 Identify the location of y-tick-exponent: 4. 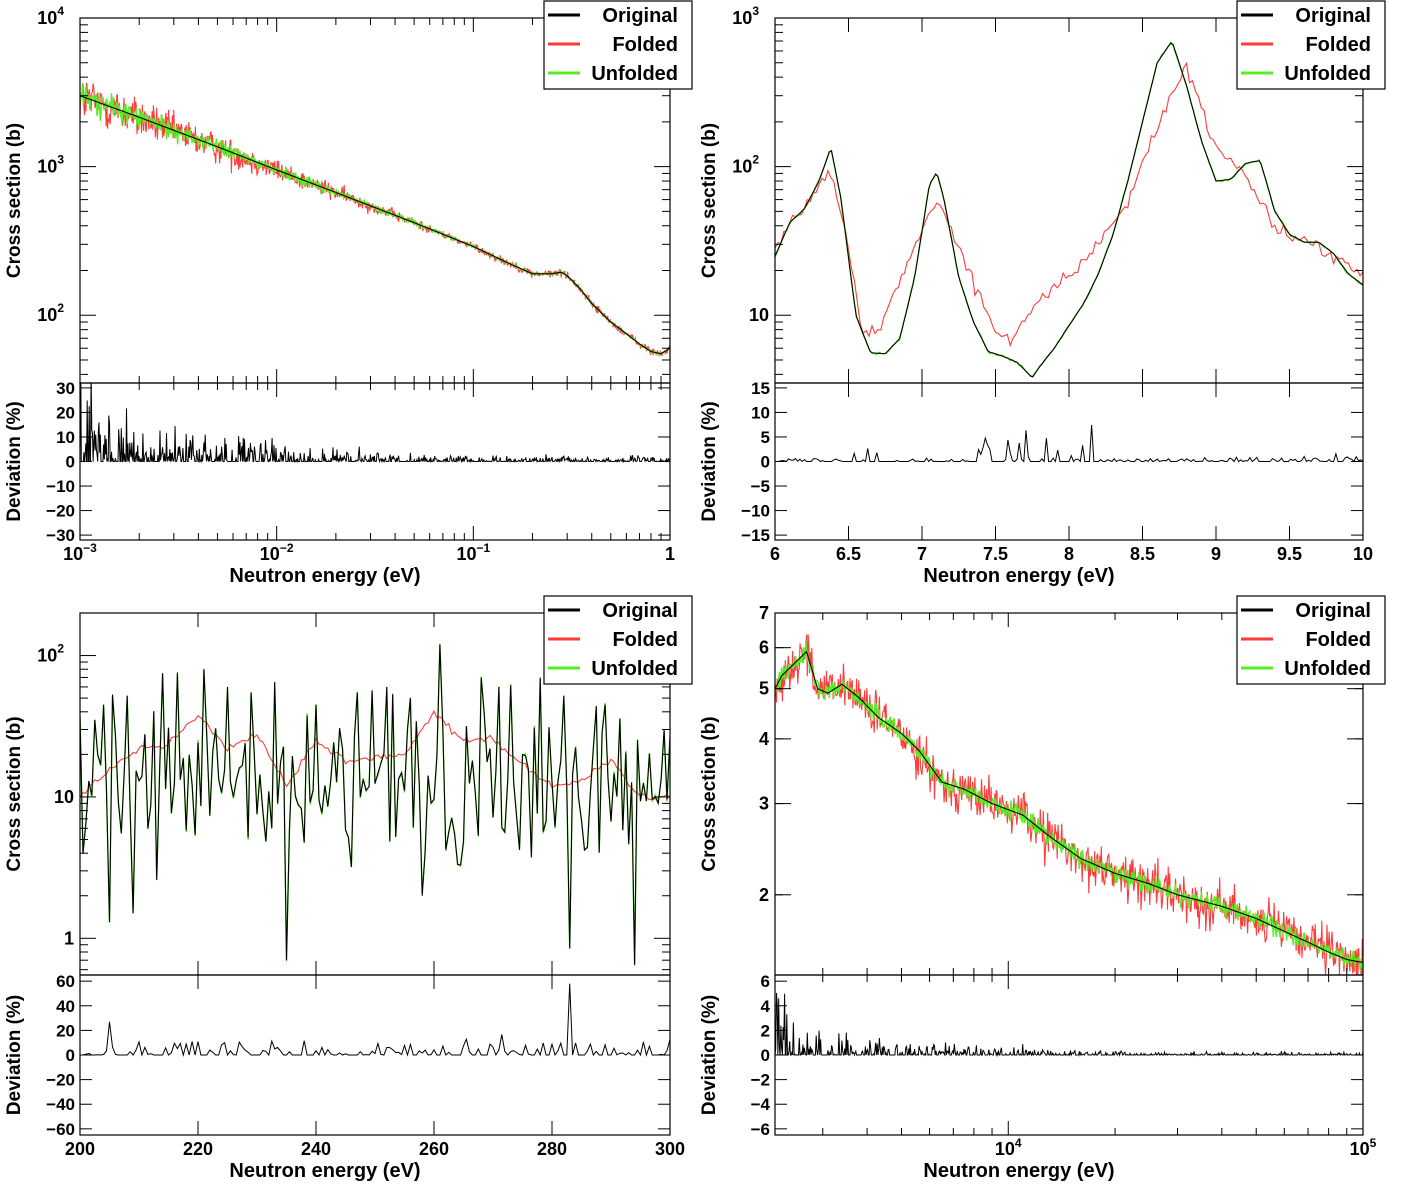
(60, 11).